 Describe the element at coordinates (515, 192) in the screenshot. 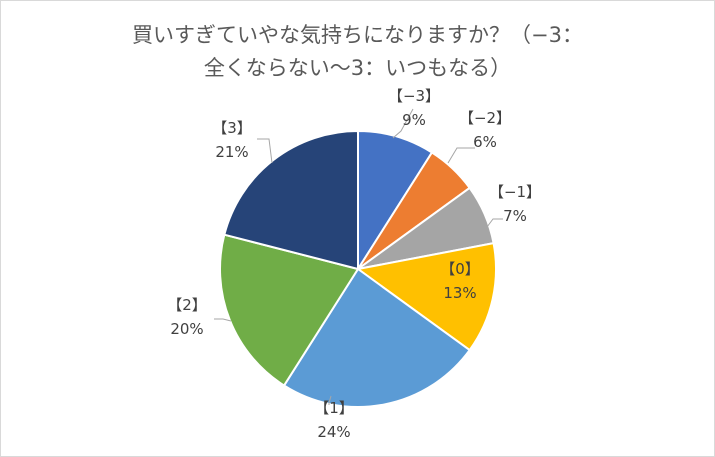

I see `category-label: 【−1】` at that location.